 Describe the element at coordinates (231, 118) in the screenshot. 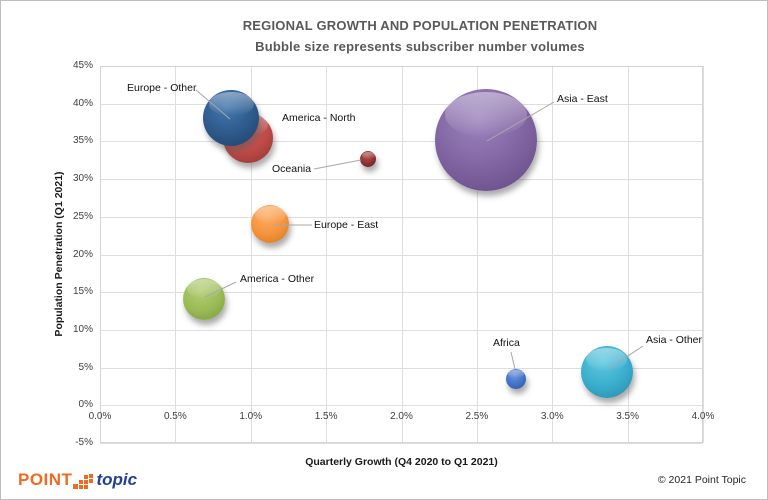

I see `bubble-europe-other` at that location.